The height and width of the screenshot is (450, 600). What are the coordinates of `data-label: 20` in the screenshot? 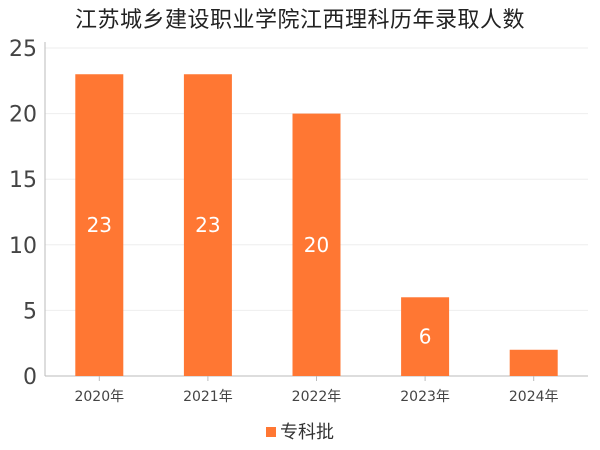 It's located at (316, 245).